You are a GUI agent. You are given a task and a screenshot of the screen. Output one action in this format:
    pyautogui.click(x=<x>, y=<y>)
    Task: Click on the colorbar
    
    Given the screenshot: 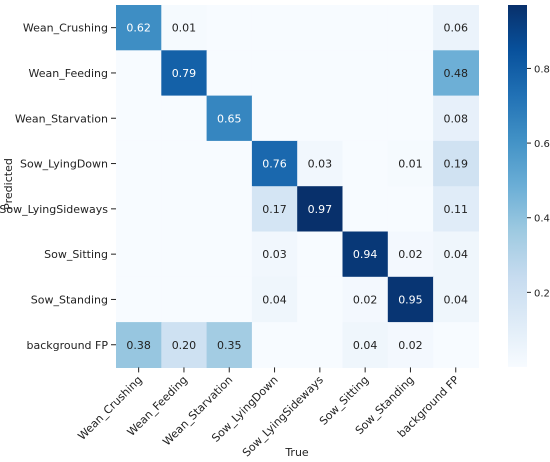 What is the action you would take?
    pyautogui.click(x=517, y=186)
    